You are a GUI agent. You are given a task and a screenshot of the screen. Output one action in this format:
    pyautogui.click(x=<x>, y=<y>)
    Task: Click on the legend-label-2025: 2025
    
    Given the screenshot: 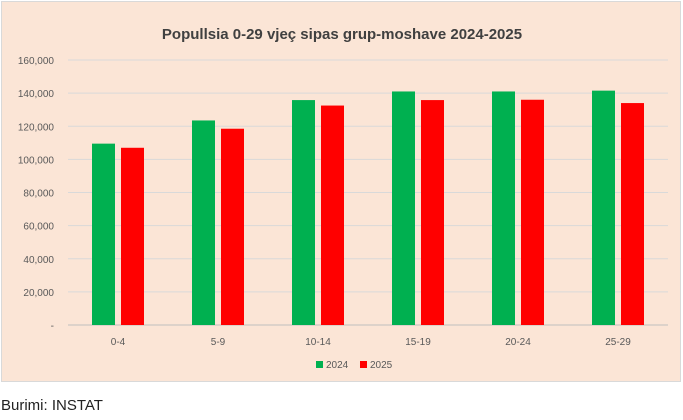 What is the action you would take?
    pyautogui.click(x=381, y=365)
    